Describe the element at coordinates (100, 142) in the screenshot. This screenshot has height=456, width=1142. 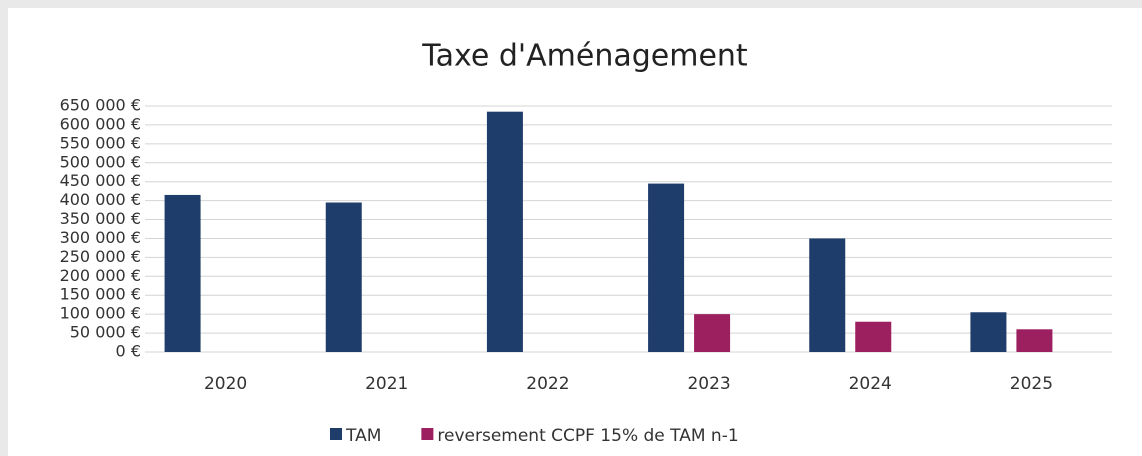
I see `y-tick-label: 550 000 €` at that location.